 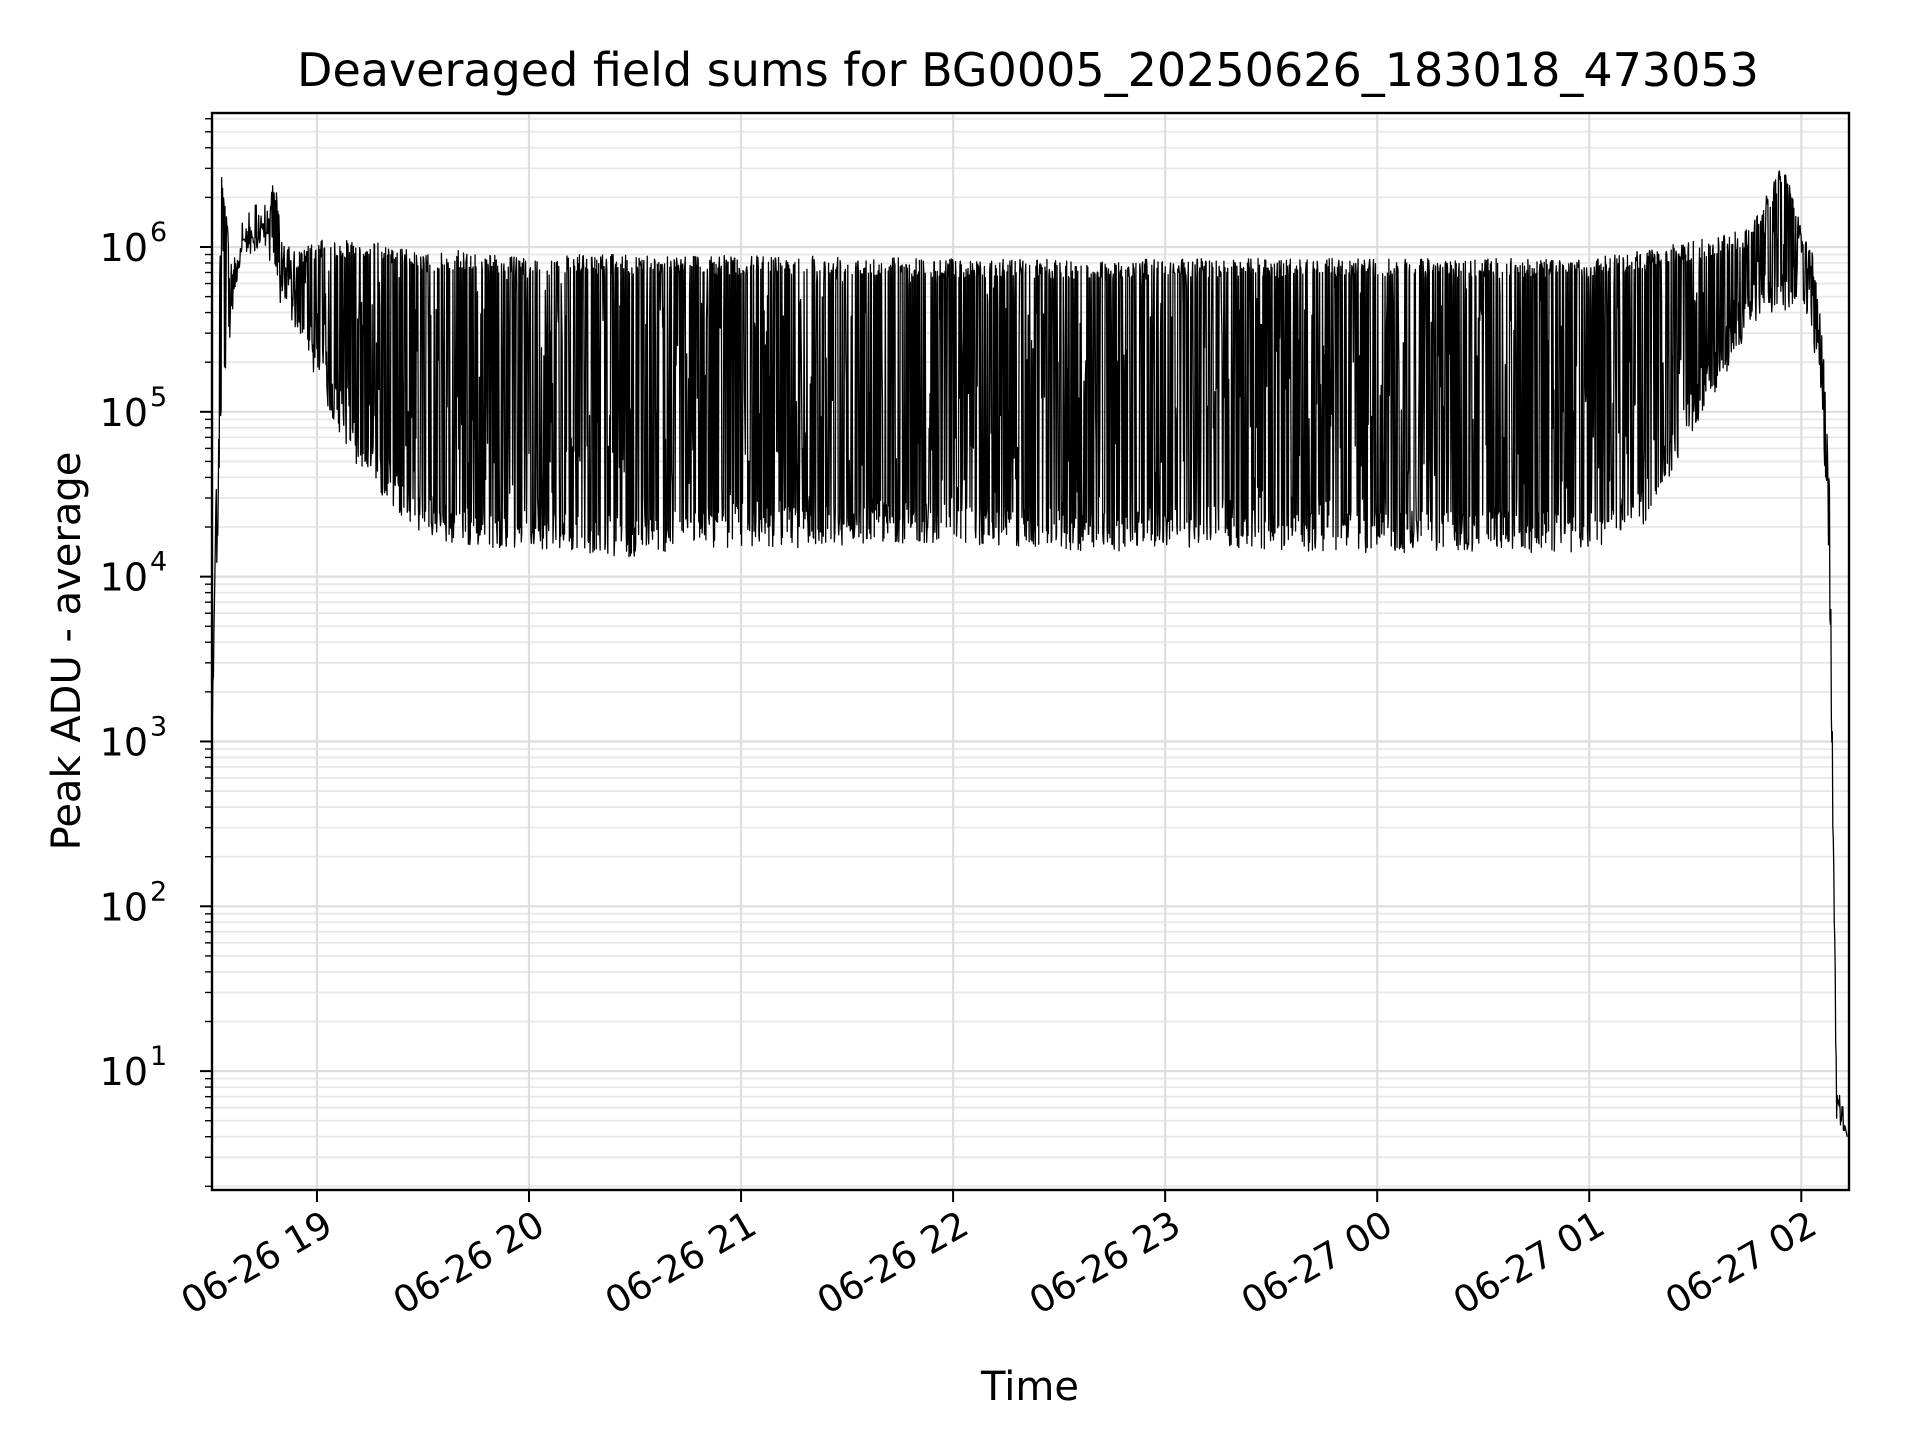 What do you see at coordinates (158, 1056) in the screenshot?
I see `y-tick-exponent: 1` at bounding box center [158, 1056].